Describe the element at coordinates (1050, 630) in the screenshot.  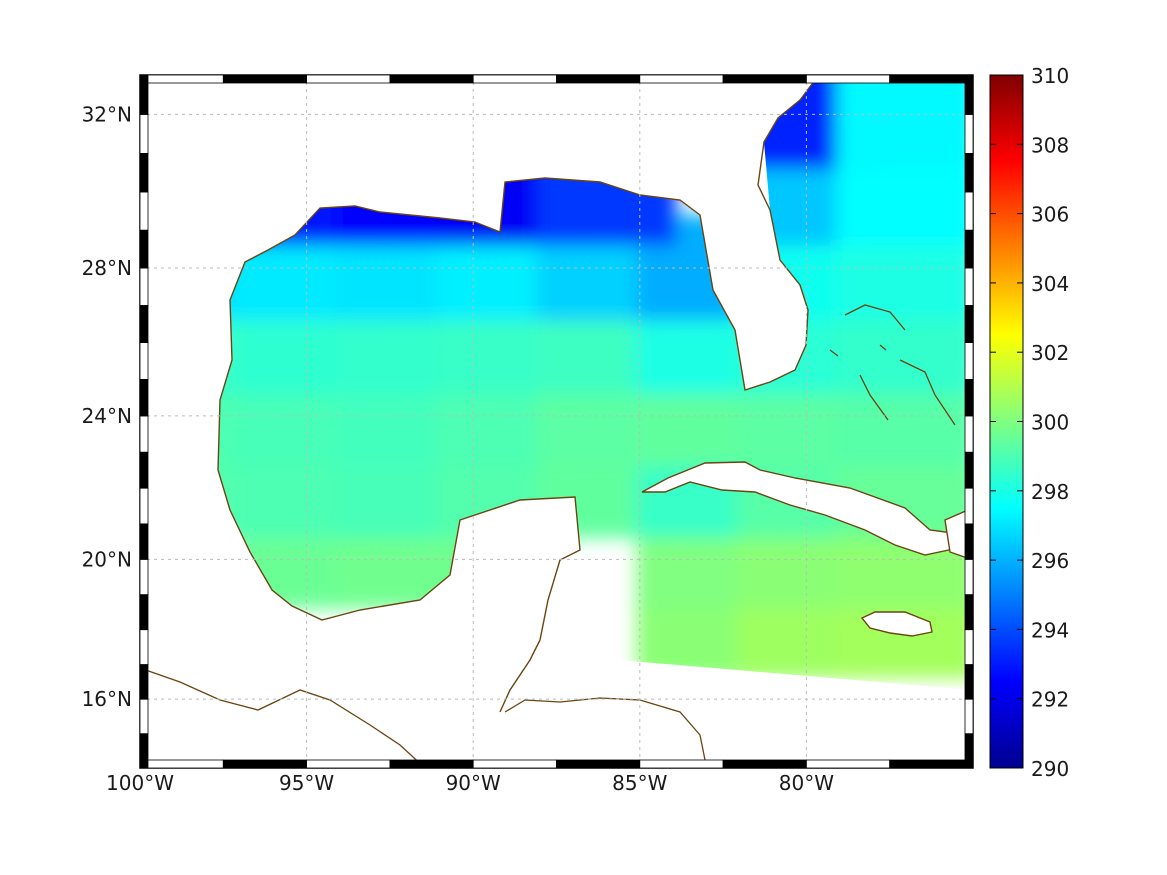
I see `colorbar-tick-label: 294` at that location.